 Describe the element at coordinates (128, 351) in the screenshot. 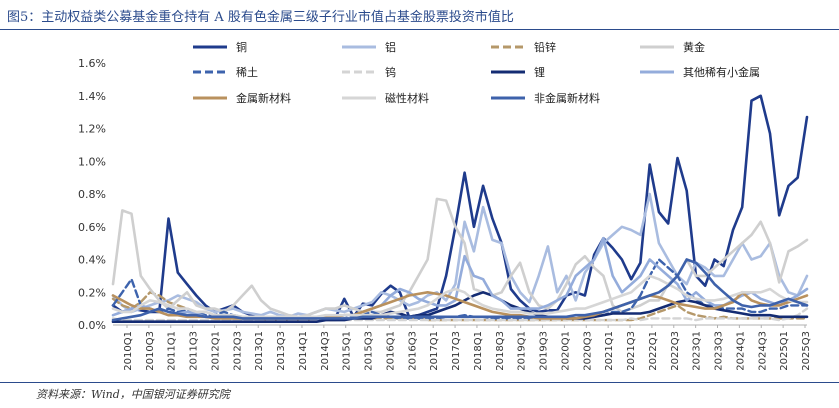

I see `x-tick-label: 2010Q1` at that location.